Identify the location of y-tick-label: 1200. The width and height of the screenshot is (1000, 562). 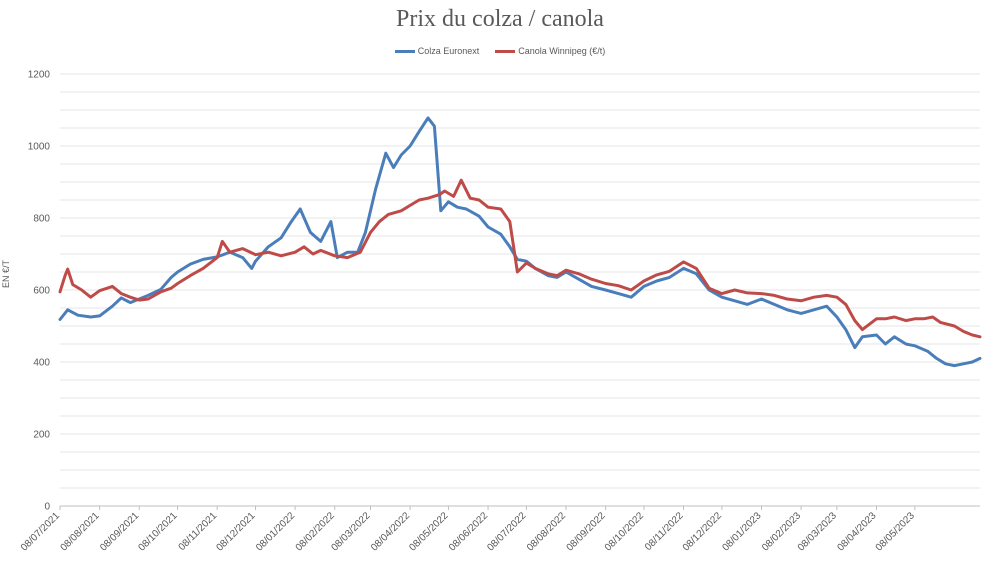
(39, 75).